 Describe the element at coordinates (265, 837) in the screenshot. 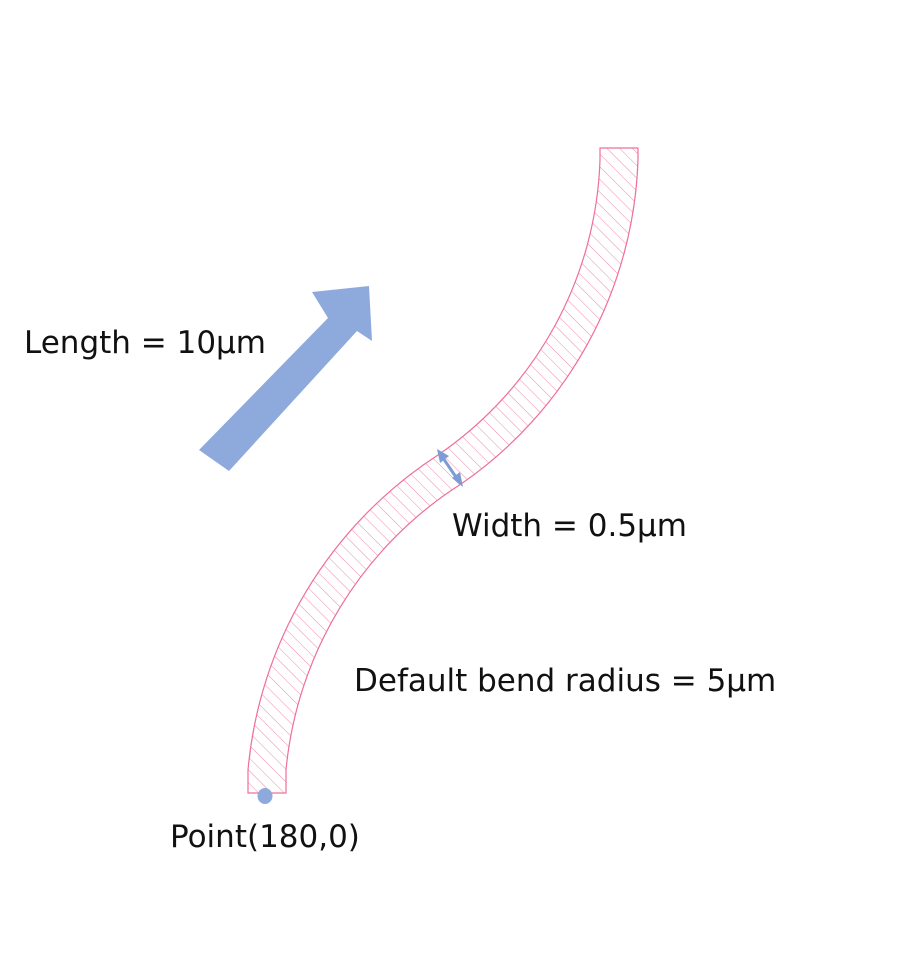

I see `point-label: Point(180,0)` at that location.